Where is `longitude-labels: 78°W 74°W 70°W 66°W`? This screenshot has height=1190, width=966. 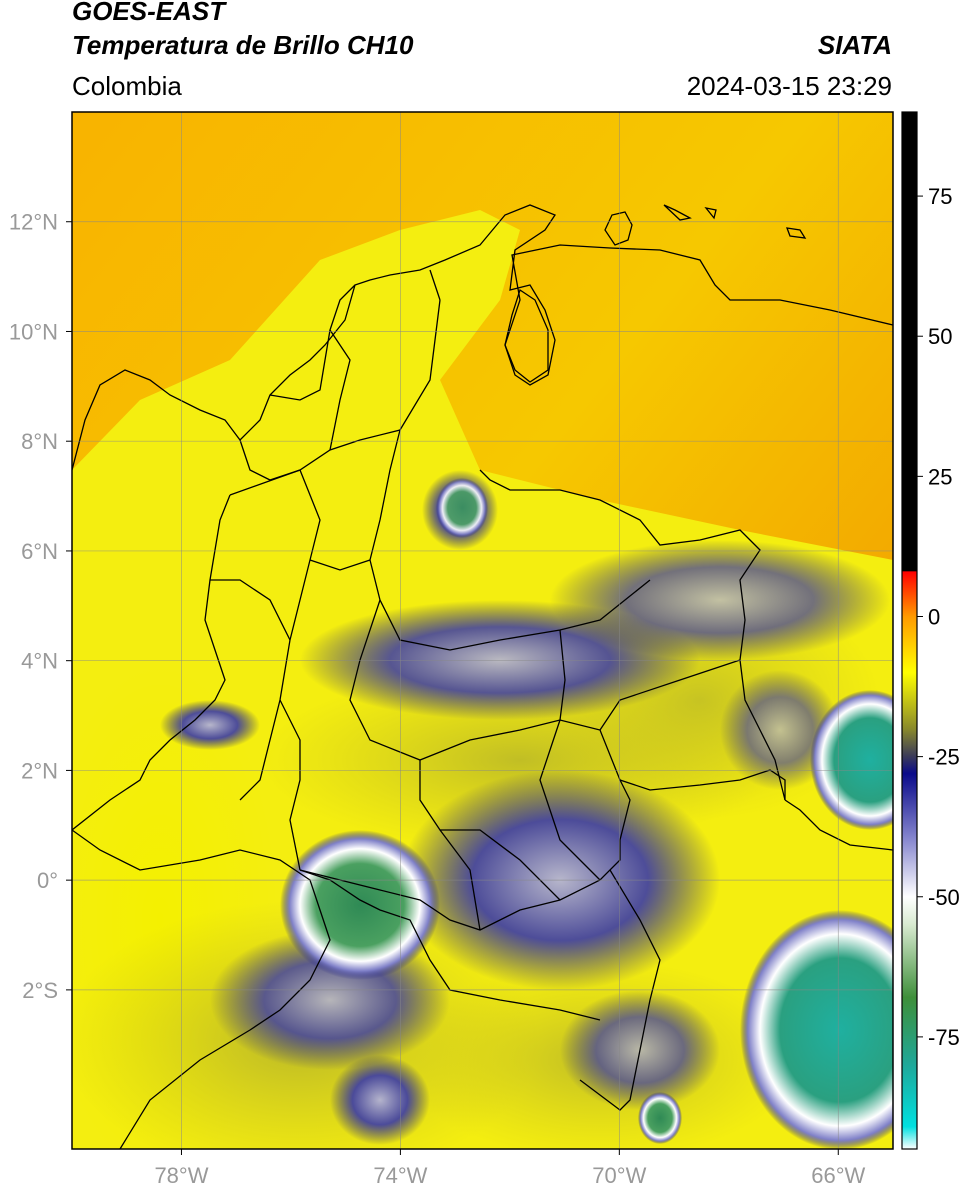 longitude-labels: 78°W 74°W 70°W 66°W is located at coordinates (510, 1168).